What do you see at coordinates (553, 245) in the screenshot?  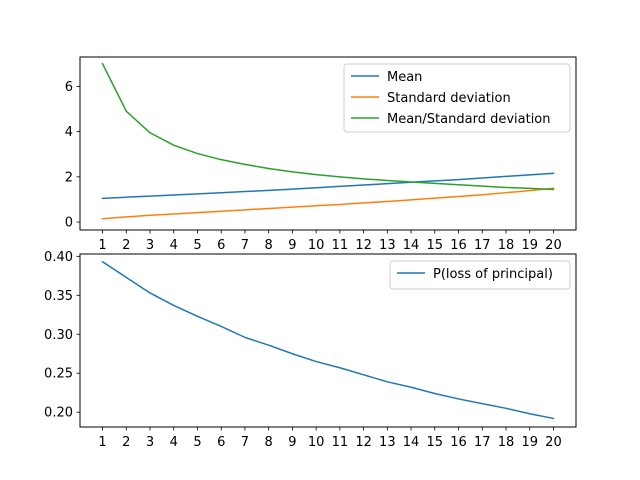 I see `top-x-tick-label: 20` at bounding box center [553, 245].